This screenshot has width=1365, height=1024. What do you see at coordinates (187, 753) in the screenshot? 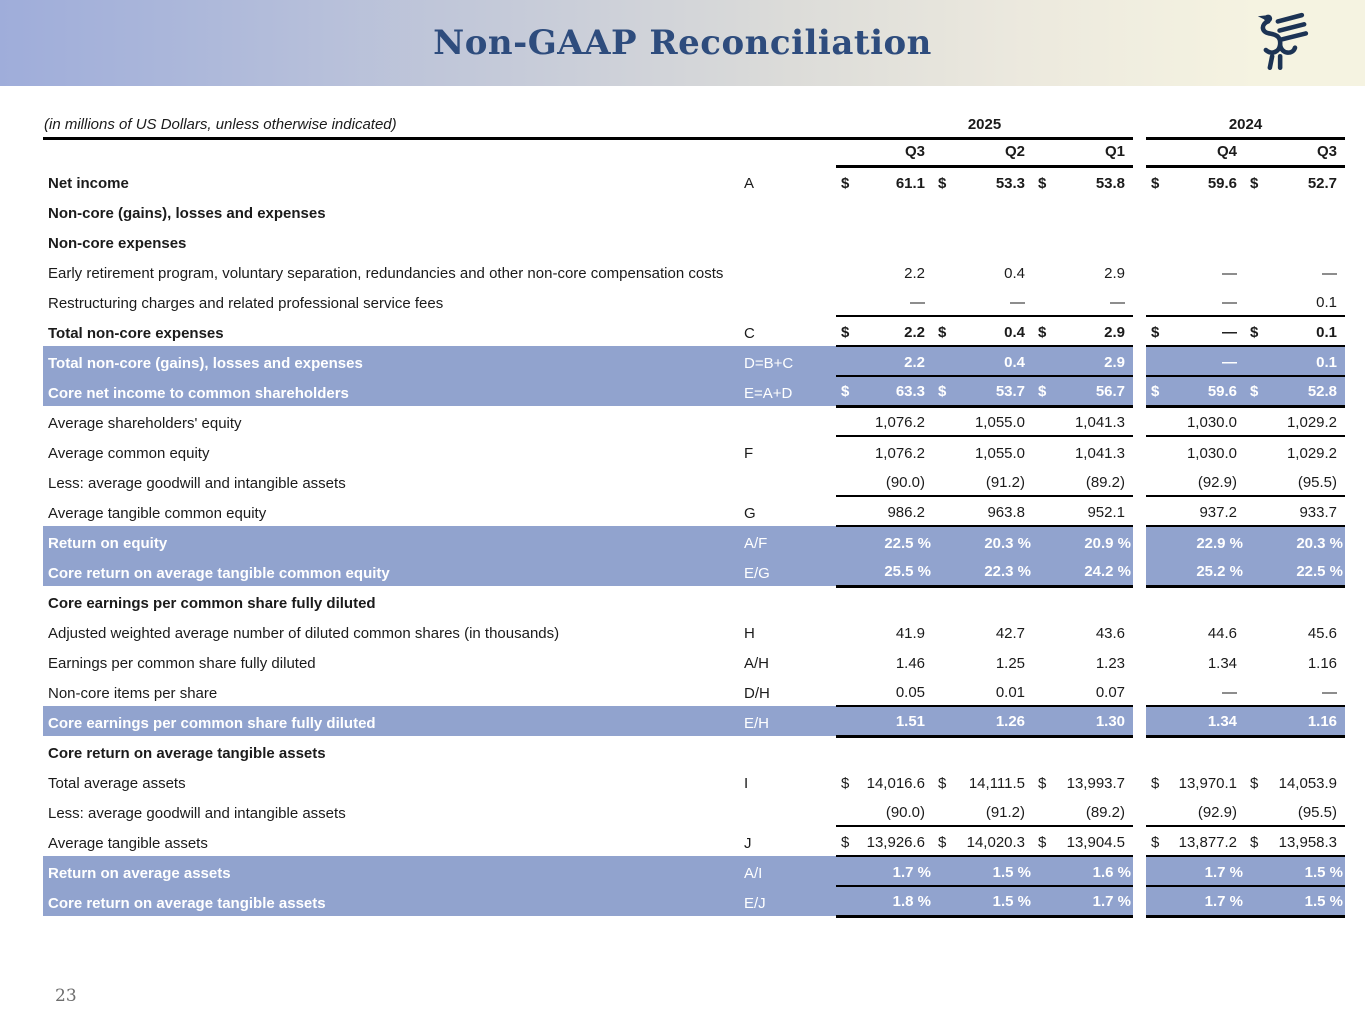
I see `row-label: Core return on average tangible assets` at bounding box center [187, 753].